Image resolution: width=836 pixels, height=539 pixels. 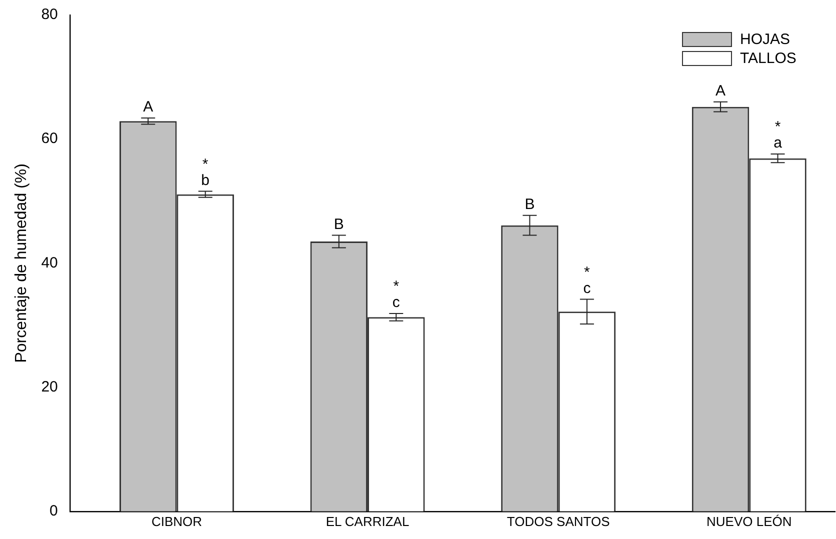 I want to click on legend-label: HOJAS, so click(x=765, y=39).